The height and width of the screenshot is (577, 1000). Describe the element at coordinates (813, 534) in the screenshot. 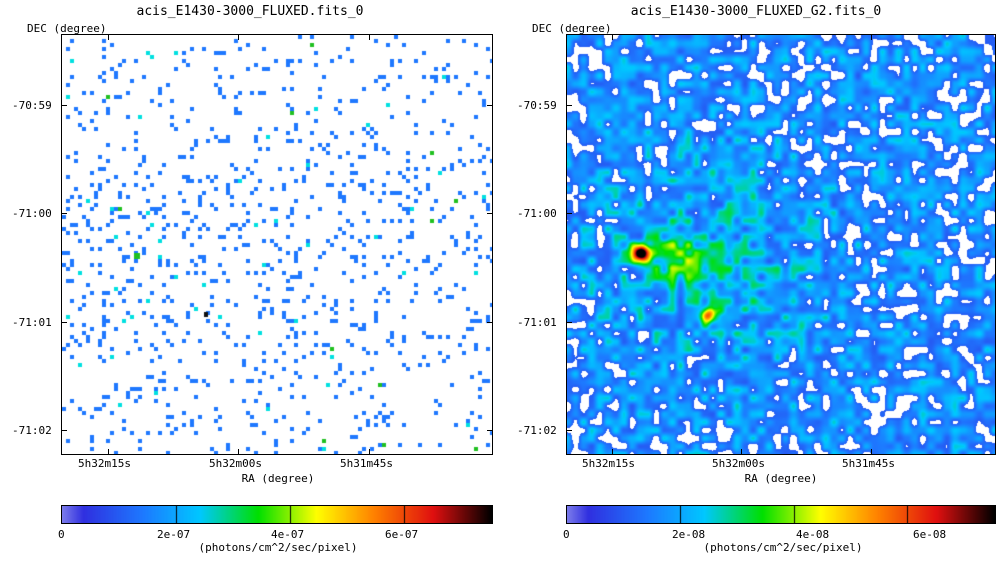

I see `colorbar-tick-label: 4e-08` at that location.